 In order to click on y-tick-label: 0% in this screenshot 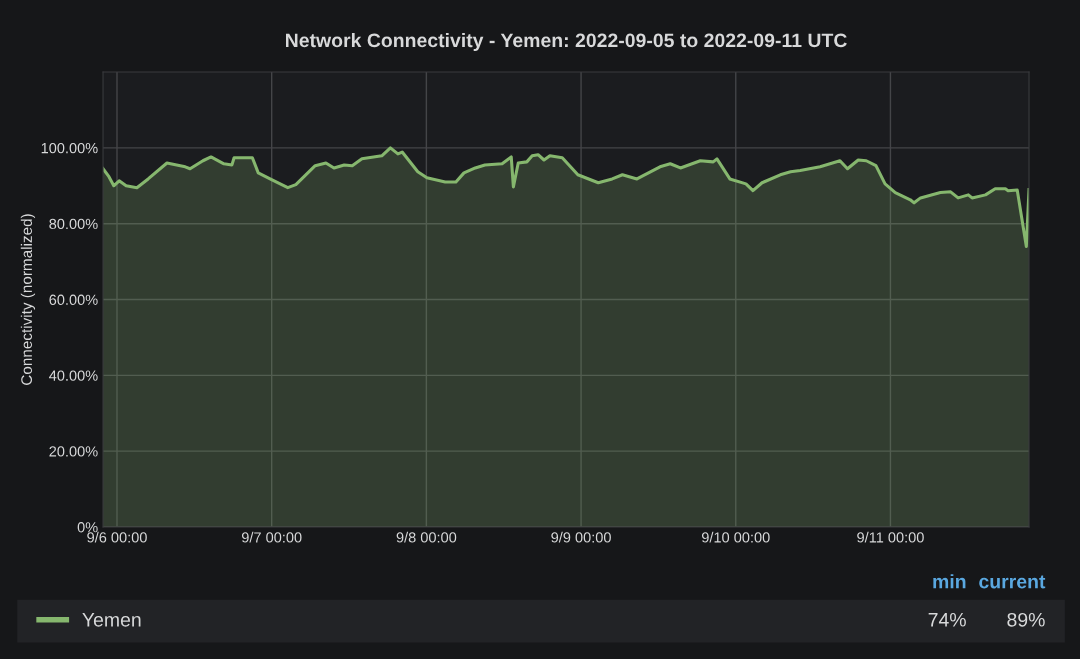, I will do `click(87, 527)`.